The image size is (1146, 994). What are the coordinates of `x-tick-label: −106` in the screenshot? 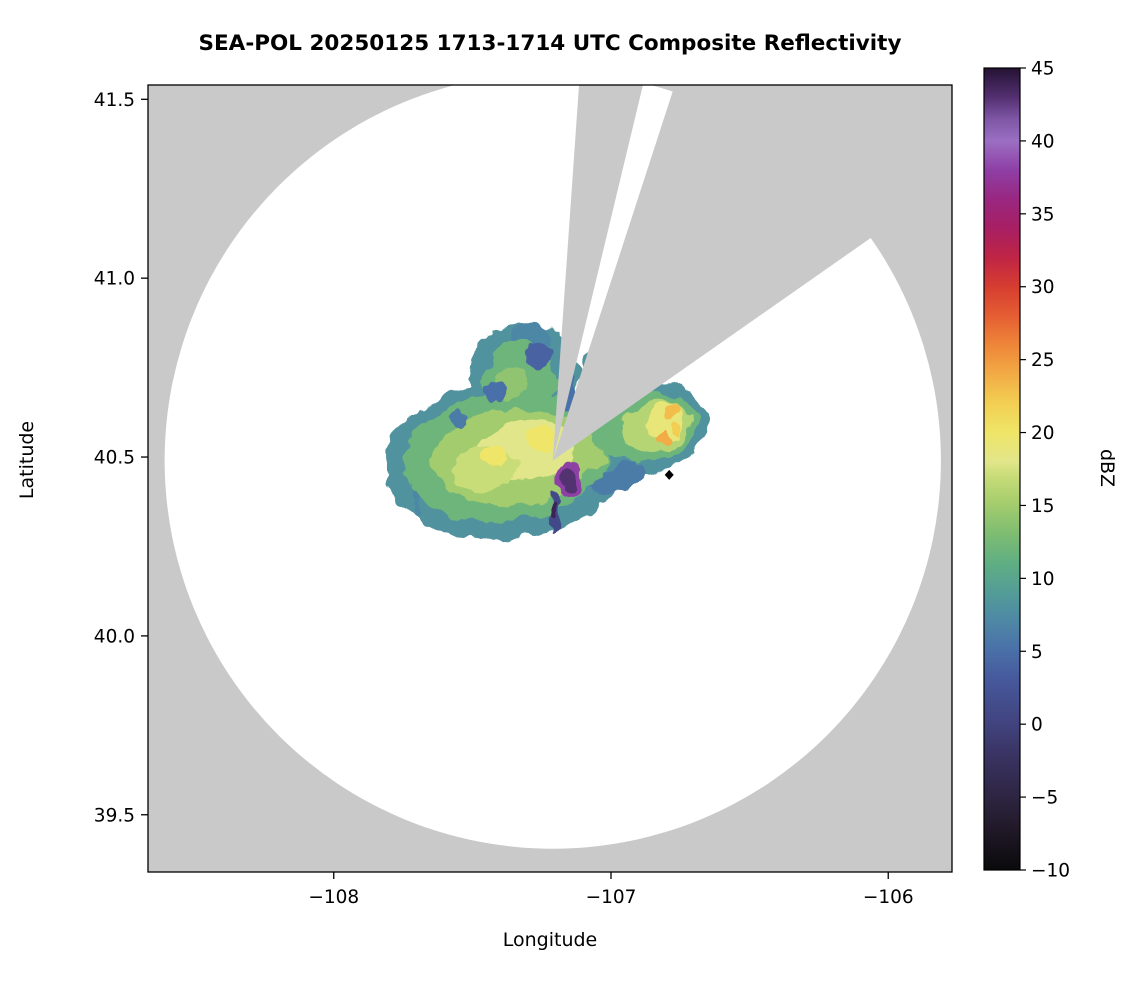 It's located at (888, 897).